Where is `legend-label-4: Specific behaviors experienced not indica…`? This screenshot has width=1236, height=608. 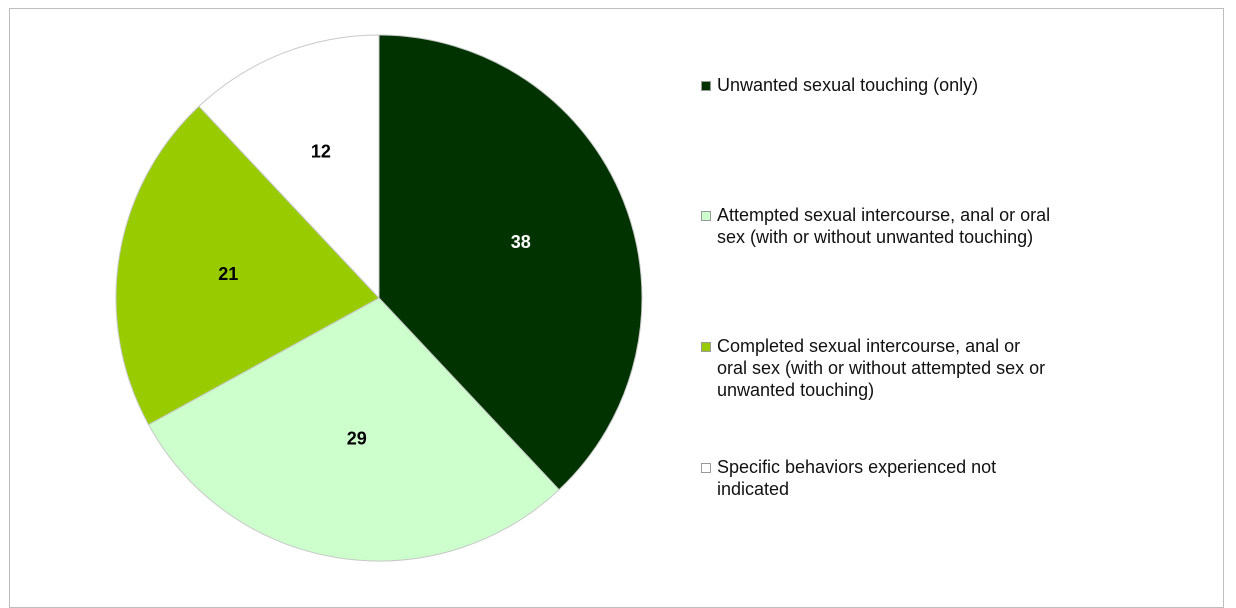
legend-label-4: Specific behaviors experienced not indica… is located at coordinates (856, 478).